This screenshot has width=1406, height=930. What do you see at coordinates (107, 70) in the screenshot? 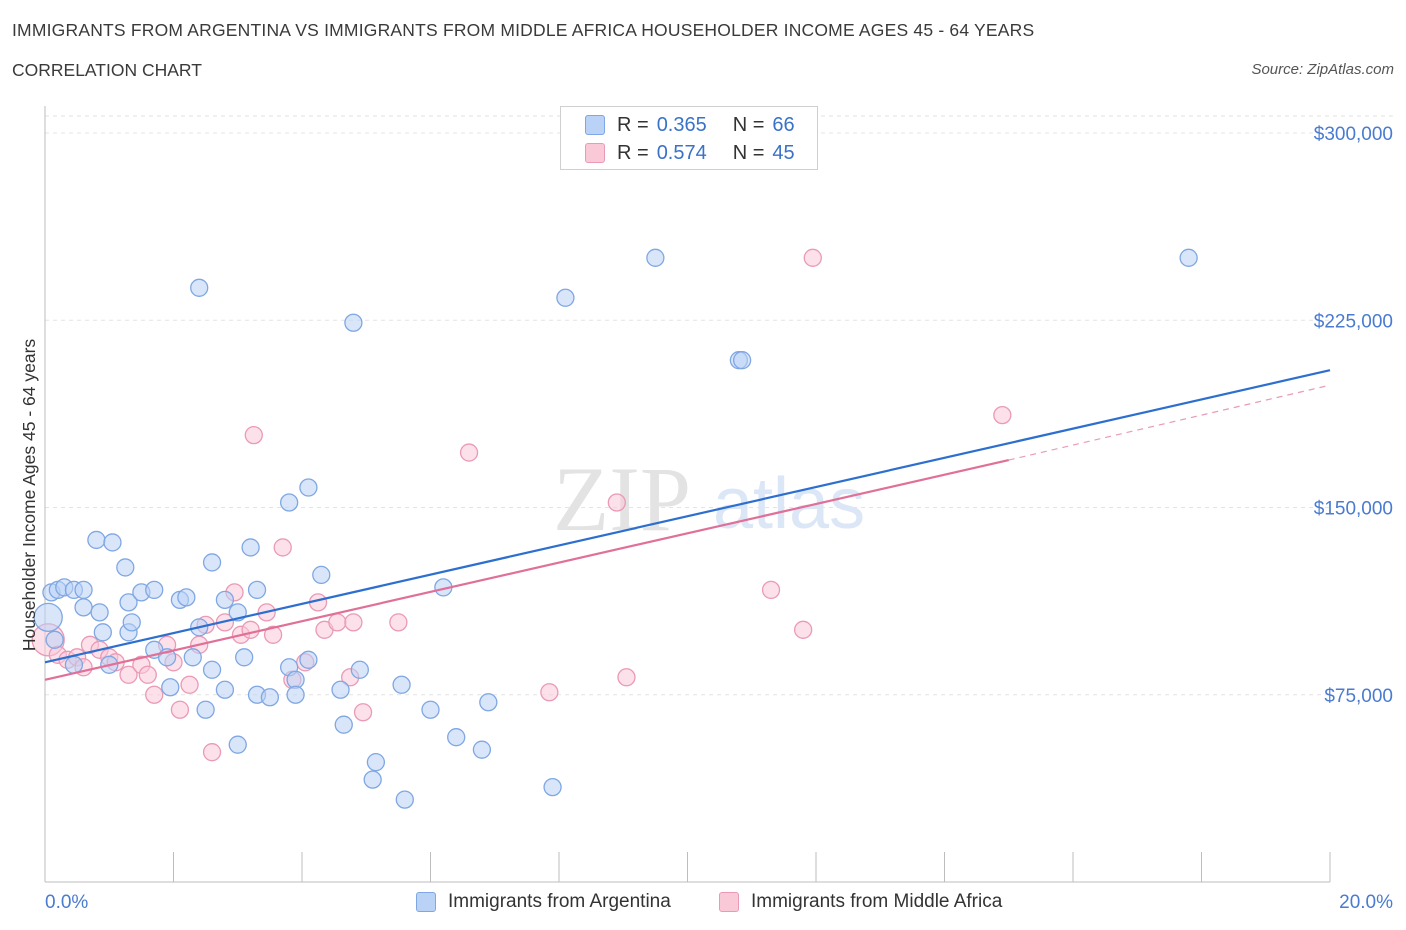
I see `chart-subtitle: CORRELATION CHART` at bounding box center [107, 70].